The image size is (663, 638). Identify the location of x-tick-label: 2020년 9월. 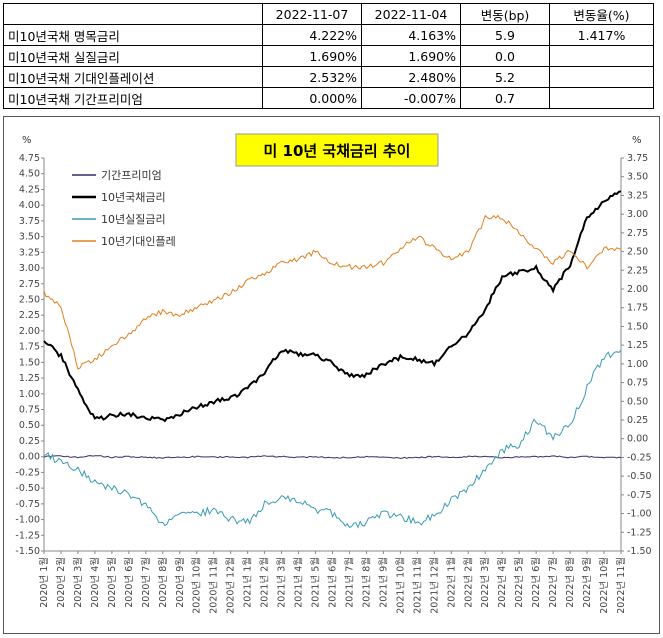
(180, 582).